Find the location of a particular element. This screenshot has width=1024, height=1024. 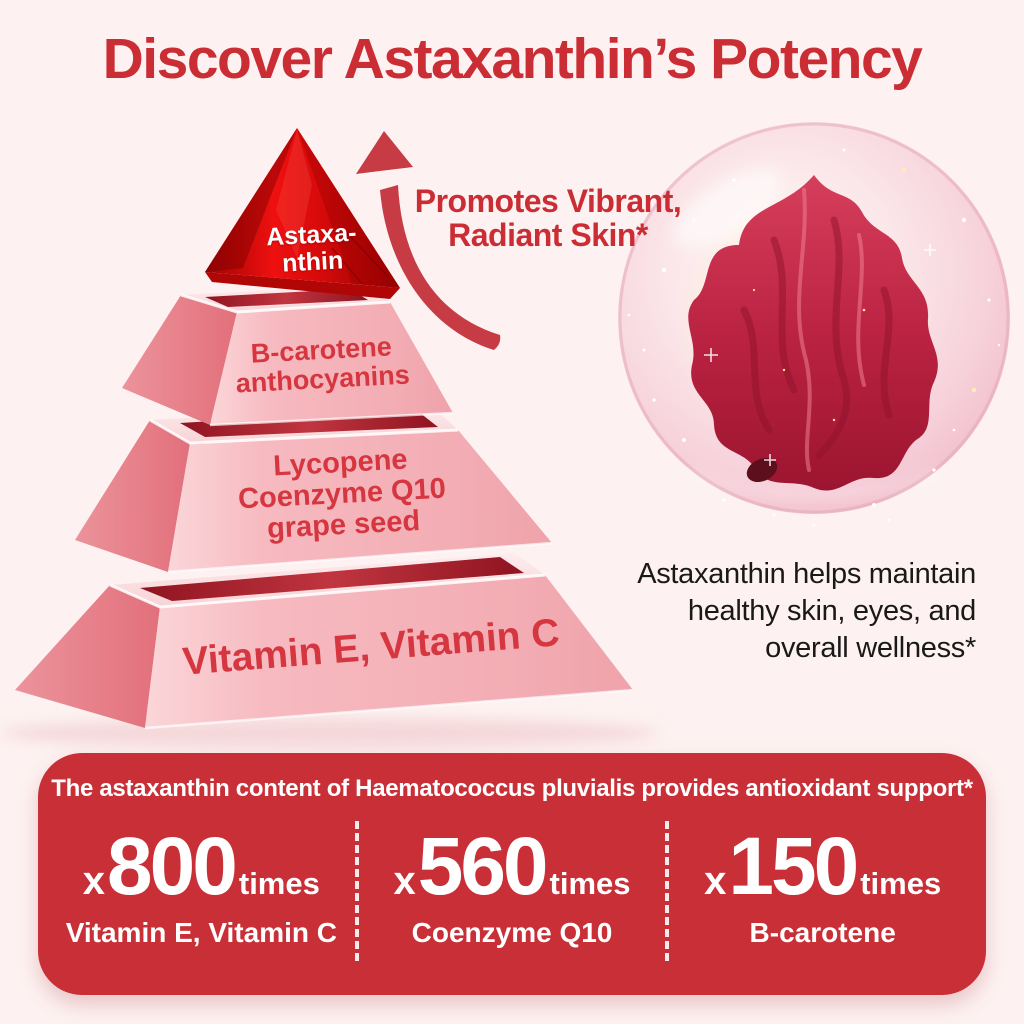

stat-column-bcarotene: x 150 times B-carotene is located at coordinates (822, 891).